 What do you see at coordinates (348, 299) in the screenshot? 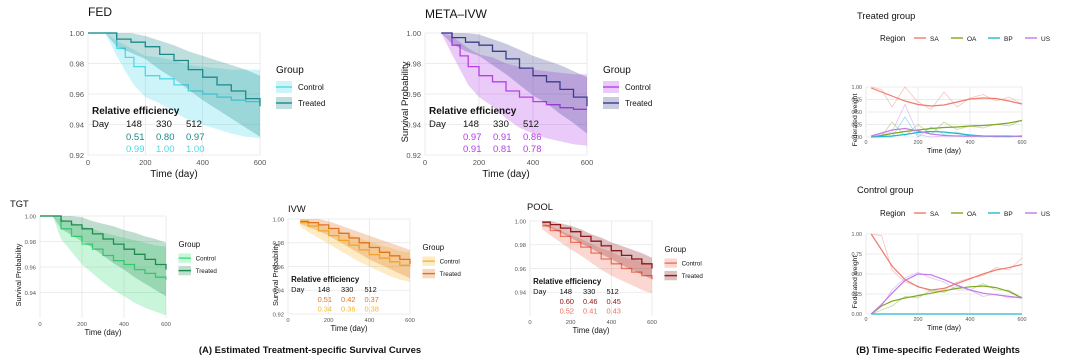
I see `efficiency-value: 0.42` at bounding box center [348, 299].